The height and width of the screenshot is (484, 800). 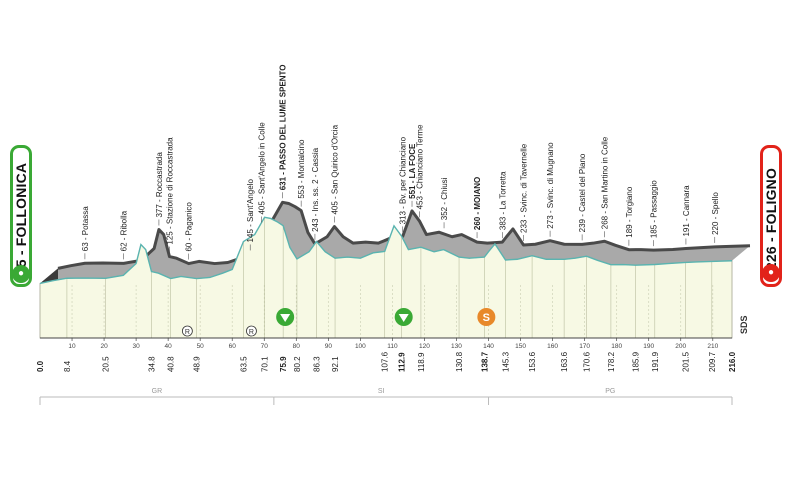 What do you see at coordinates (484, 361) in the screenshot?
I see `km-mark-label: 138.7` at bounding box center [484, 361].